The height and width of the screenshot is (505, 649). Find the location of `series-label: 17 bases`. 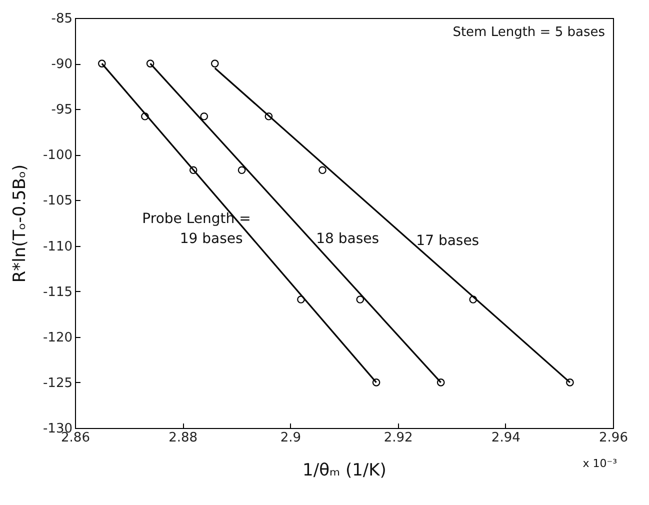

series-label: 17 bases is located at coordinates (448, 240).